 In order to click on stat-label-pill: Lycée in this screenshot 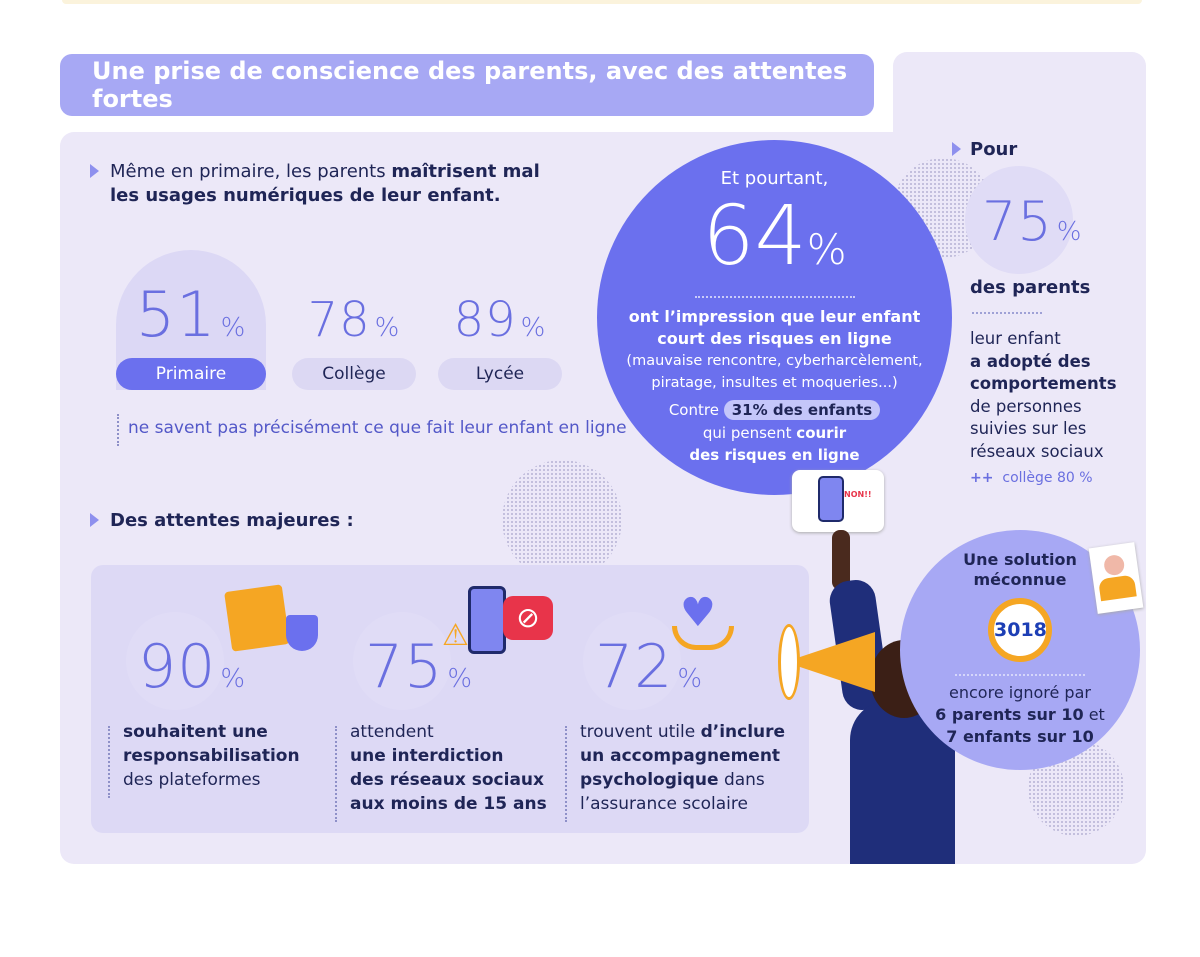, I will do `click(500, 374)`.